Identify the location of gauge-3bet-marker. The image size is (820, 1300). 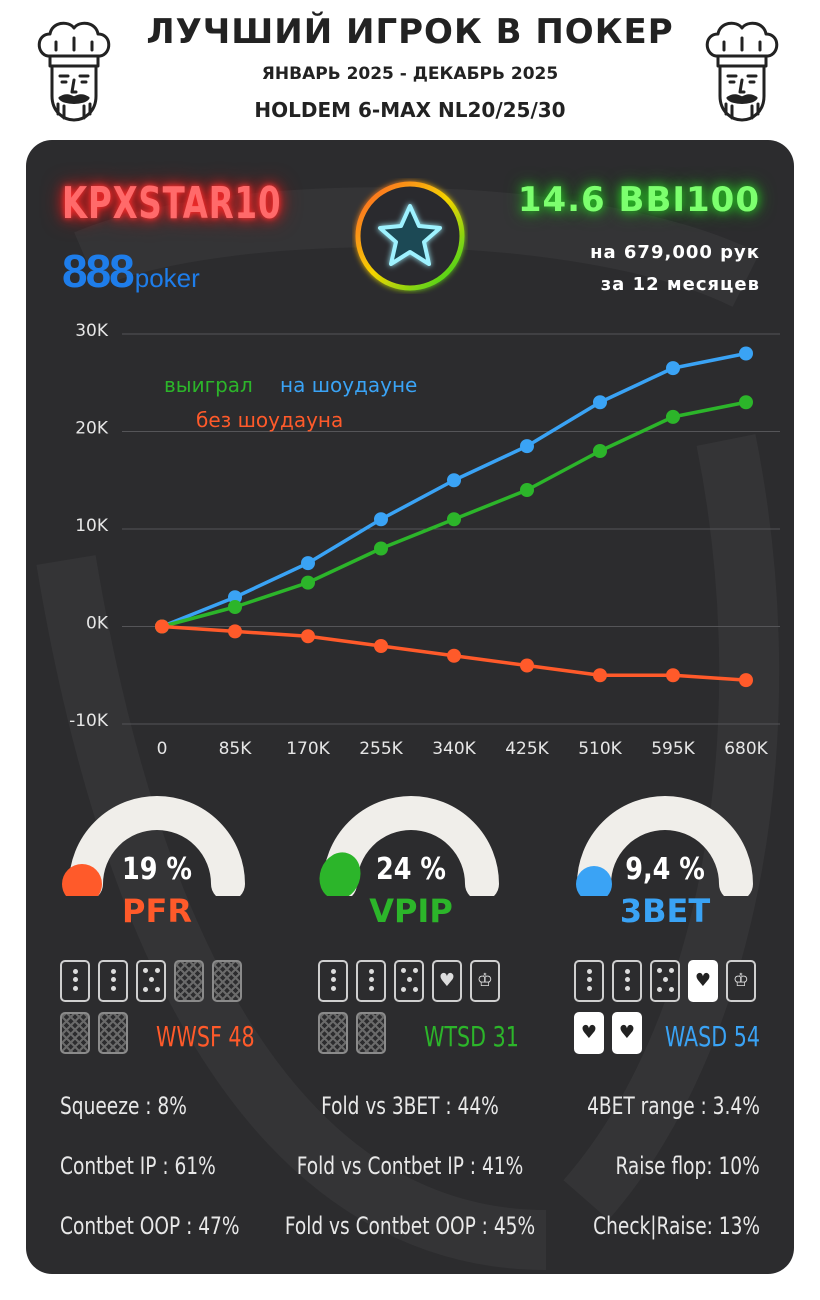
(594, 881).